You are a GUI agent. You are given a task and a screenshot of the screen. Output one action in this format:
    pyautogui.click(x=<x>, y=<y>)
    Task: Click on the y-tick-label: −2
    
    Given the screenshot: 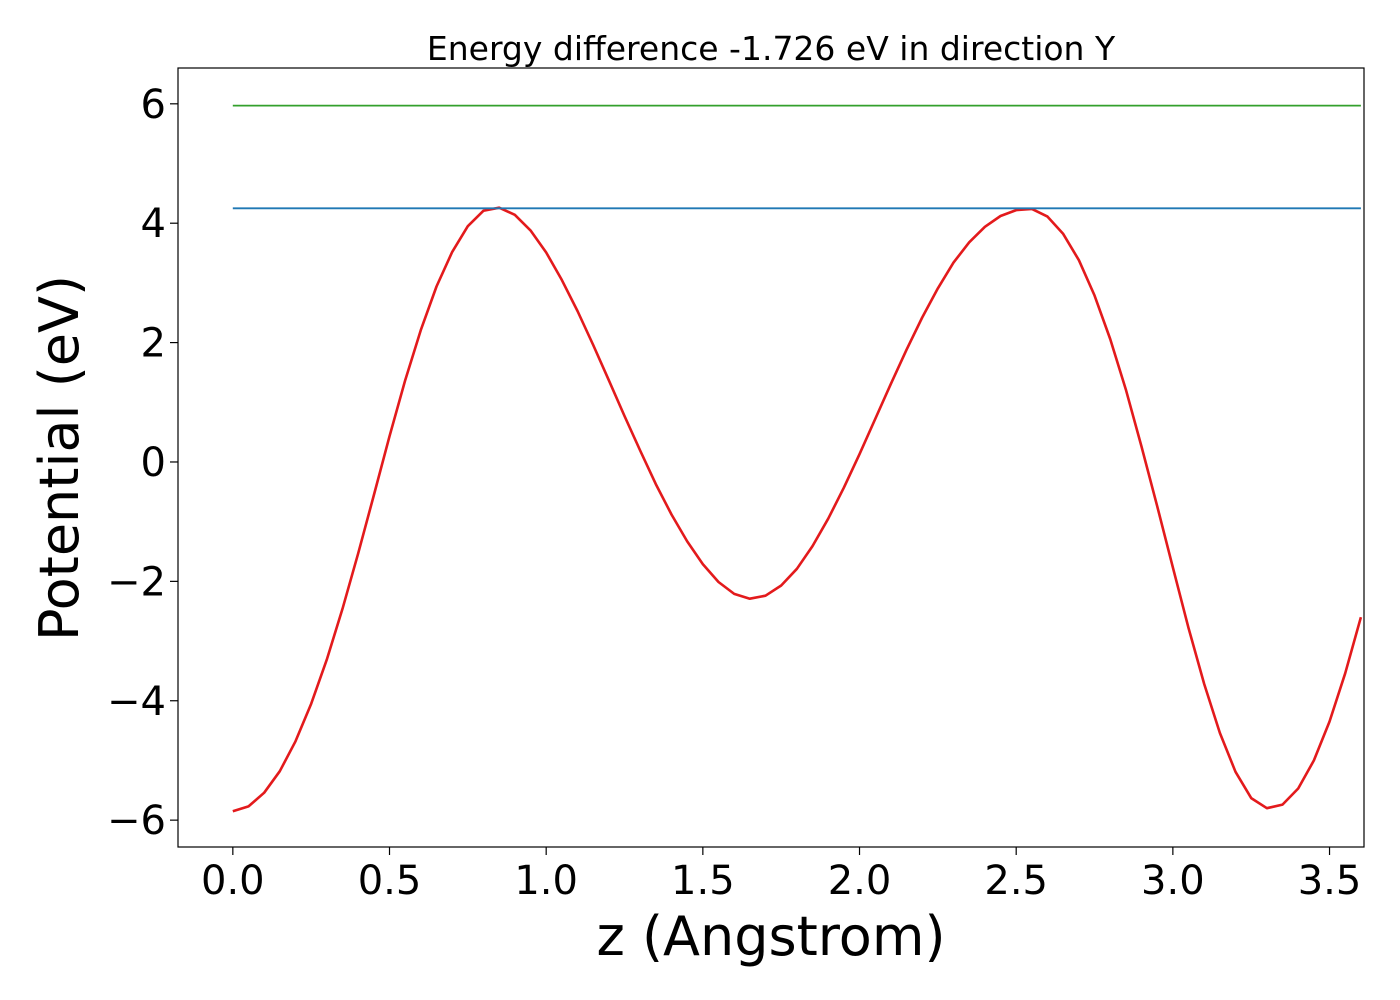 What is the action you would take?
    pyautogui.click(x=136, y=582)
    